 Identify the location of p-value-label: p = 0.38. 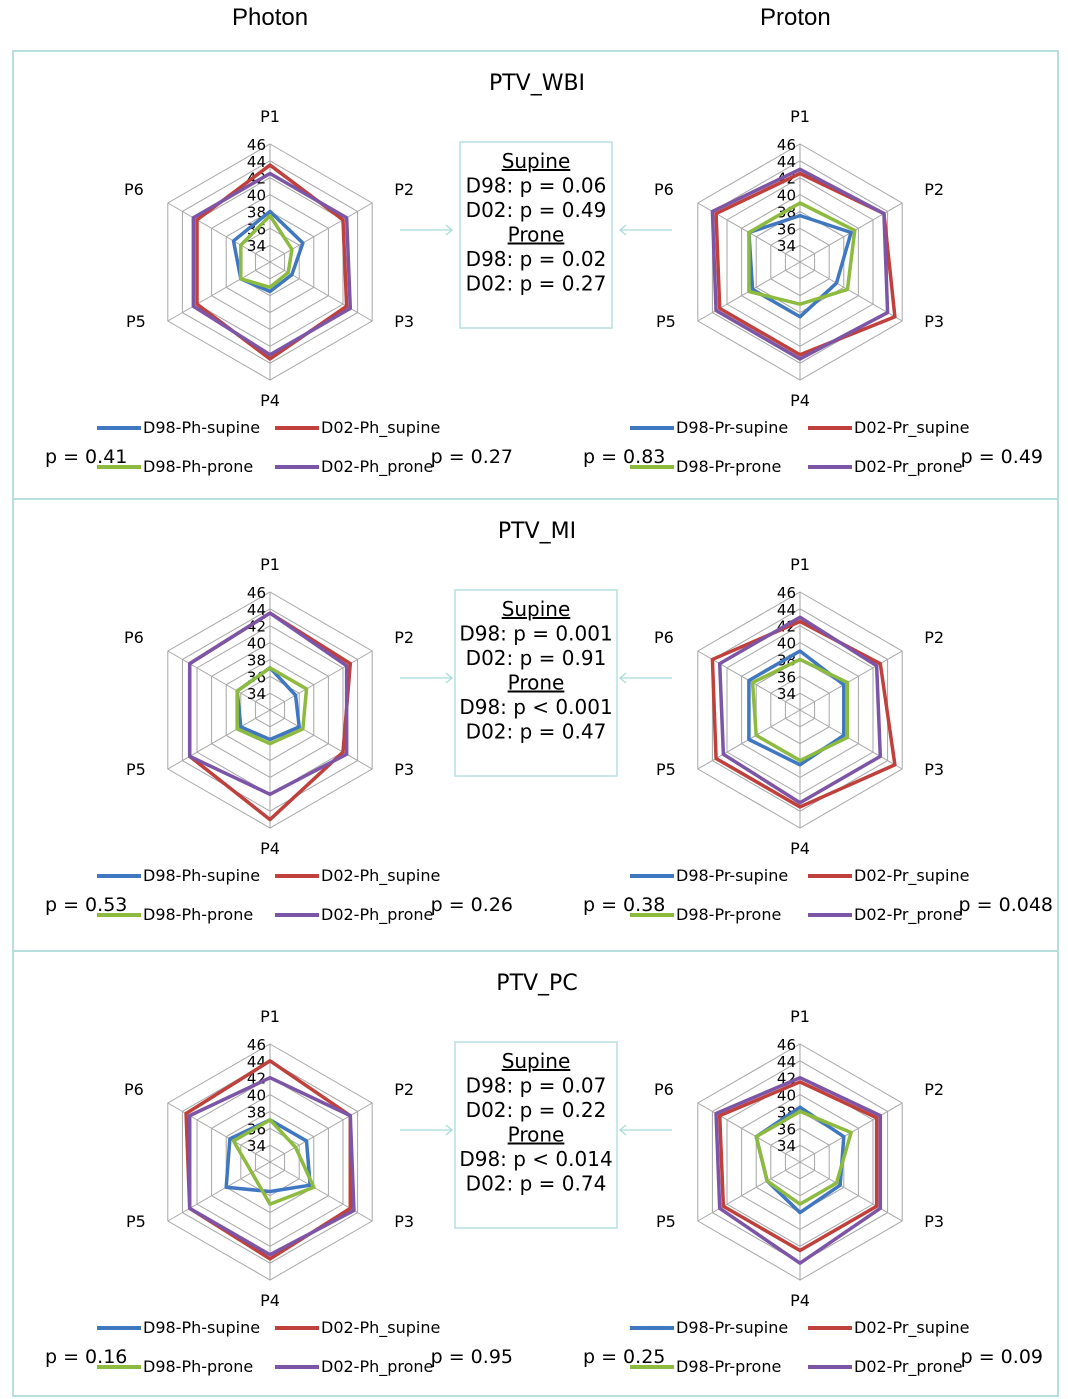
(624, 905).